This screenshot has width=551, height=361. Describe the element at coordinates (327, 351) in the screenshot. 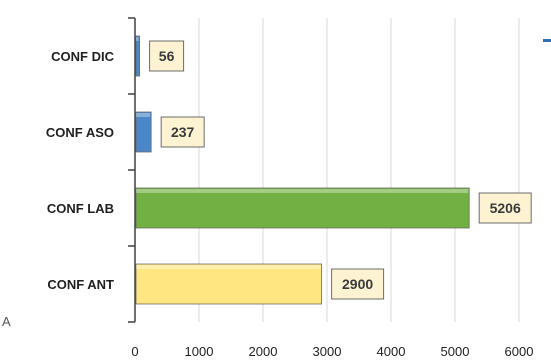

I see `x-tick-label: 3000` at that location.